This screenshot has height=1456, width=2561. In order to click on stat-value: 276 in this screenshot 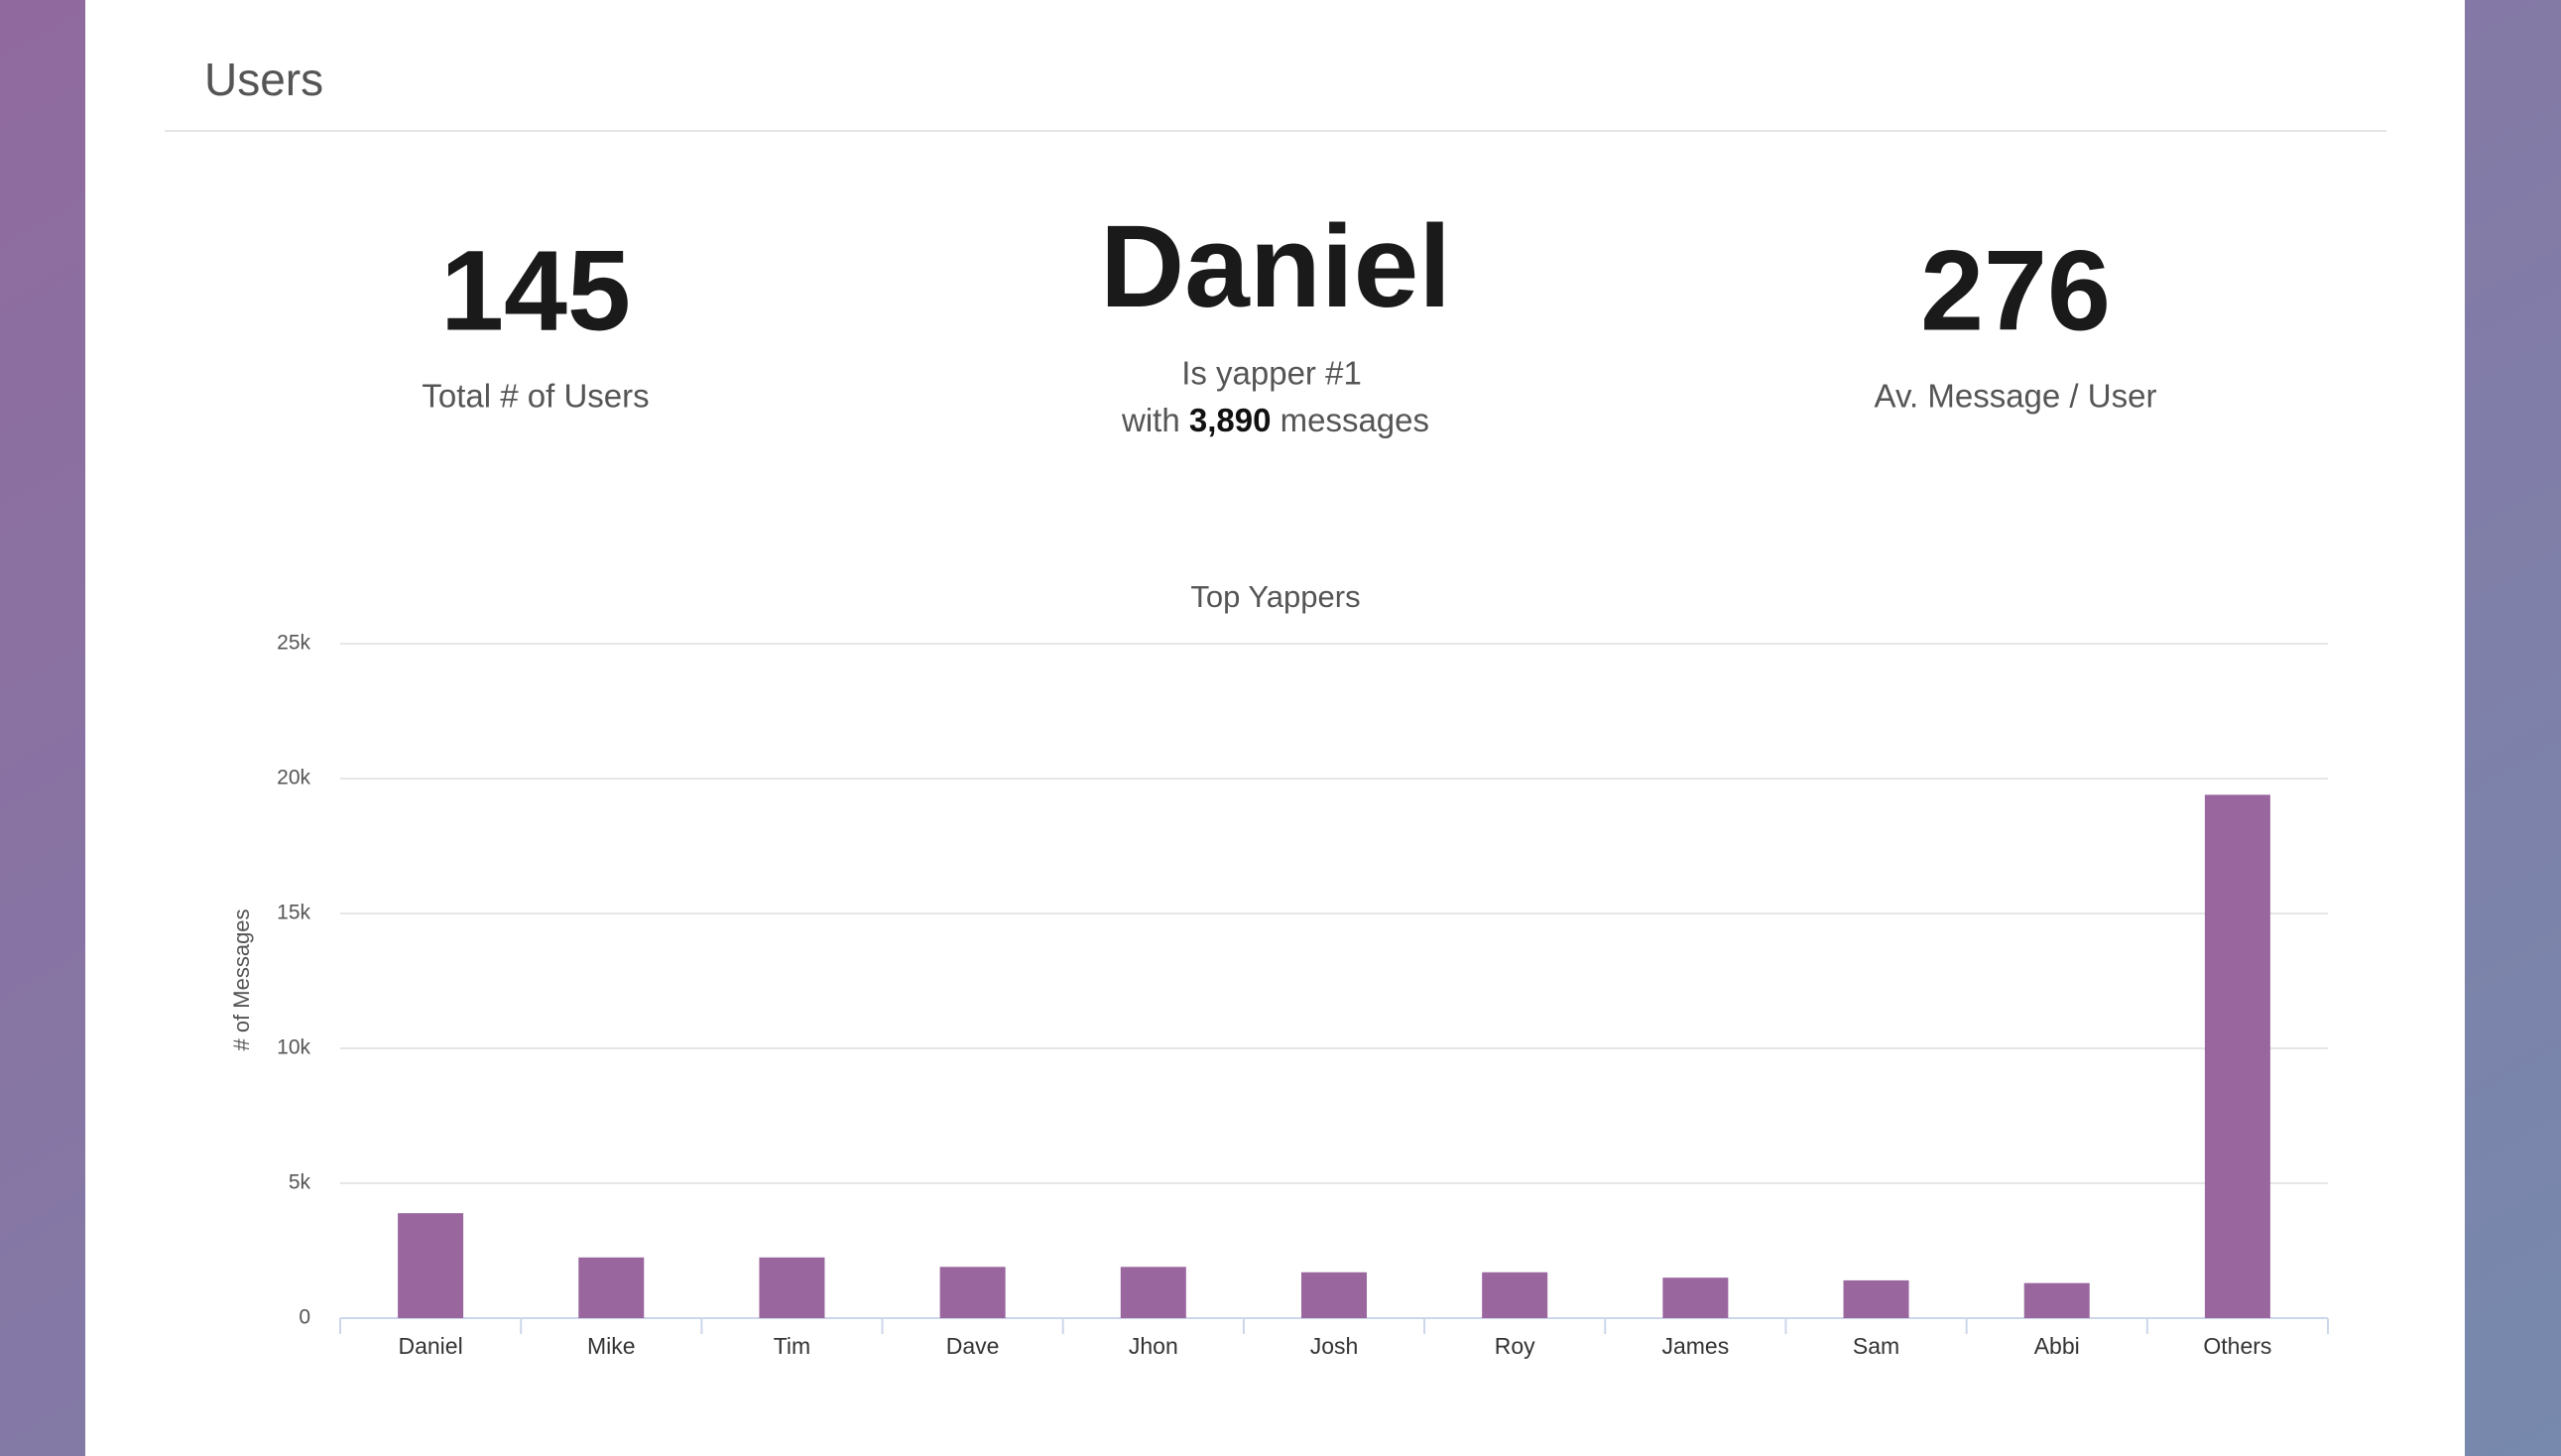, I will do `click(2015, 290)`.